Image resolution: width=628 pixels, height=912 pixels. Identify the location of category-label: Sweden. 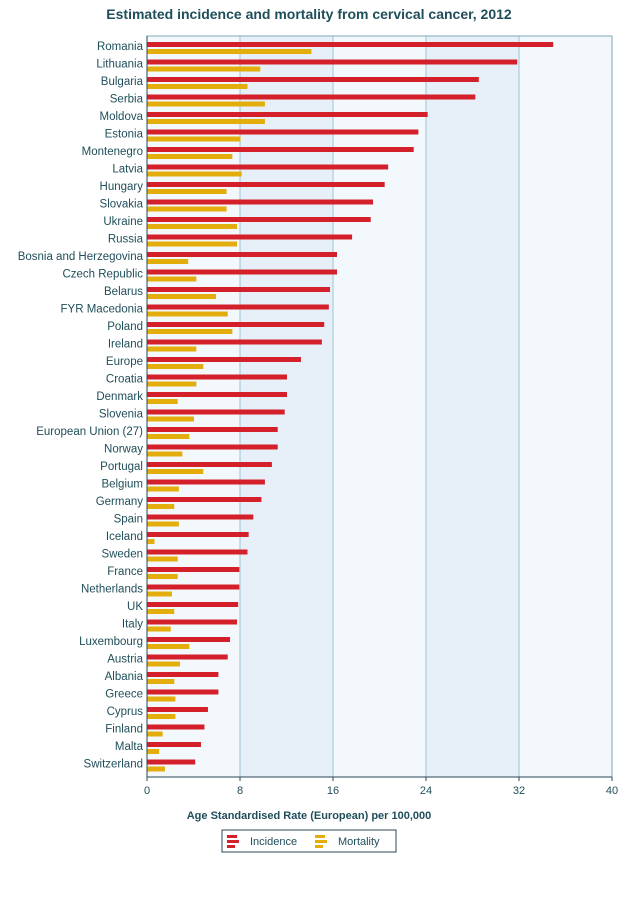
(122, 555).